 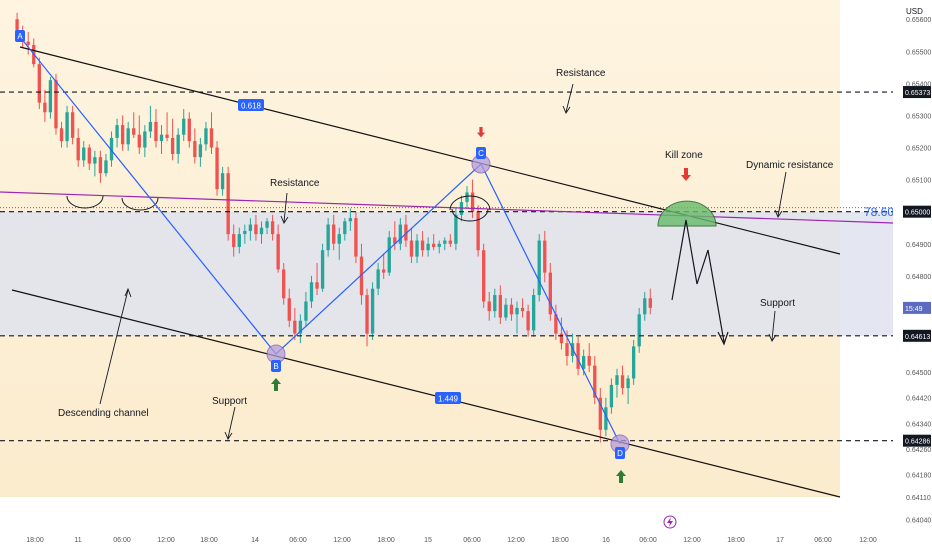 I want to click on pattern-point-c: C, so click(x=481, y=160).